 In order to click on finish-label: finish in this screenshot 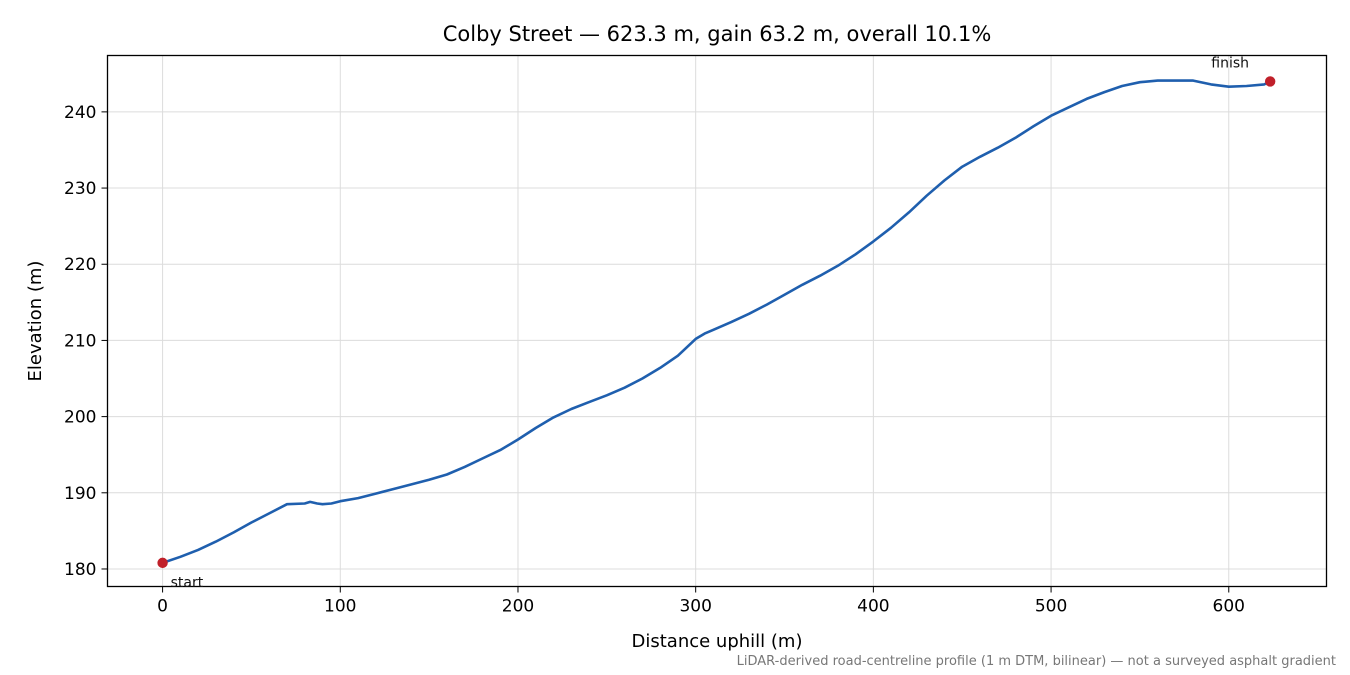, I will do `click(1230, 63)`.